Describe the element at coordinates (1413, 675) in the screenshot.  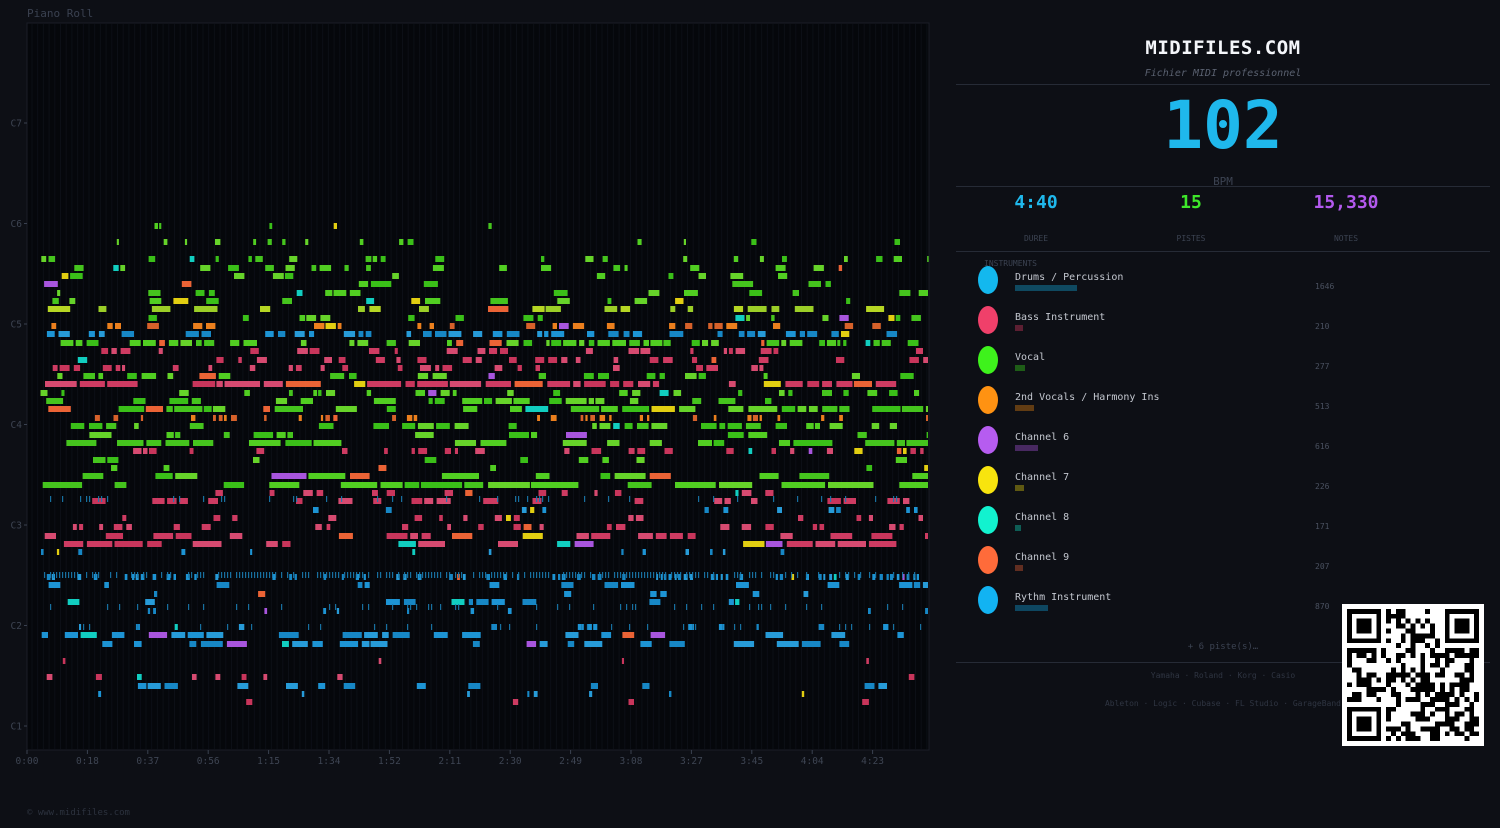
I see `qr-code` at that location.